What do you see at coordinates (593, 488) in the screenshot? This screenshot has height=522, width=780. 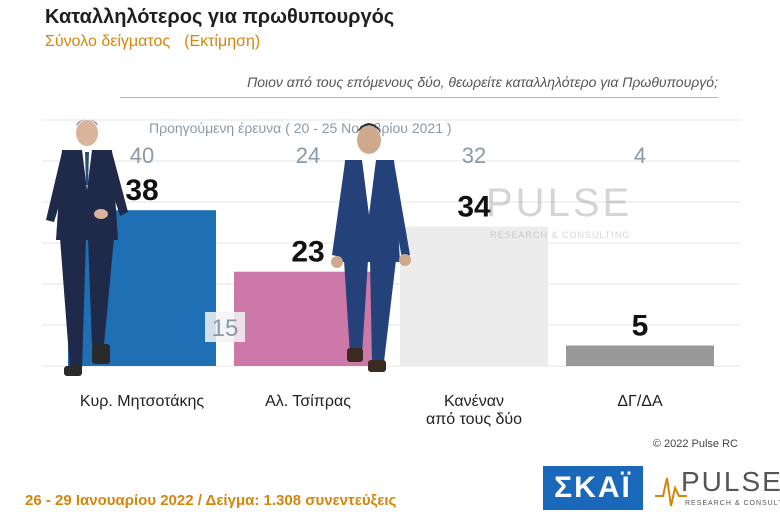 I see `skai-logo: ΣΚΑΪ` at bounding box center [593, 488].